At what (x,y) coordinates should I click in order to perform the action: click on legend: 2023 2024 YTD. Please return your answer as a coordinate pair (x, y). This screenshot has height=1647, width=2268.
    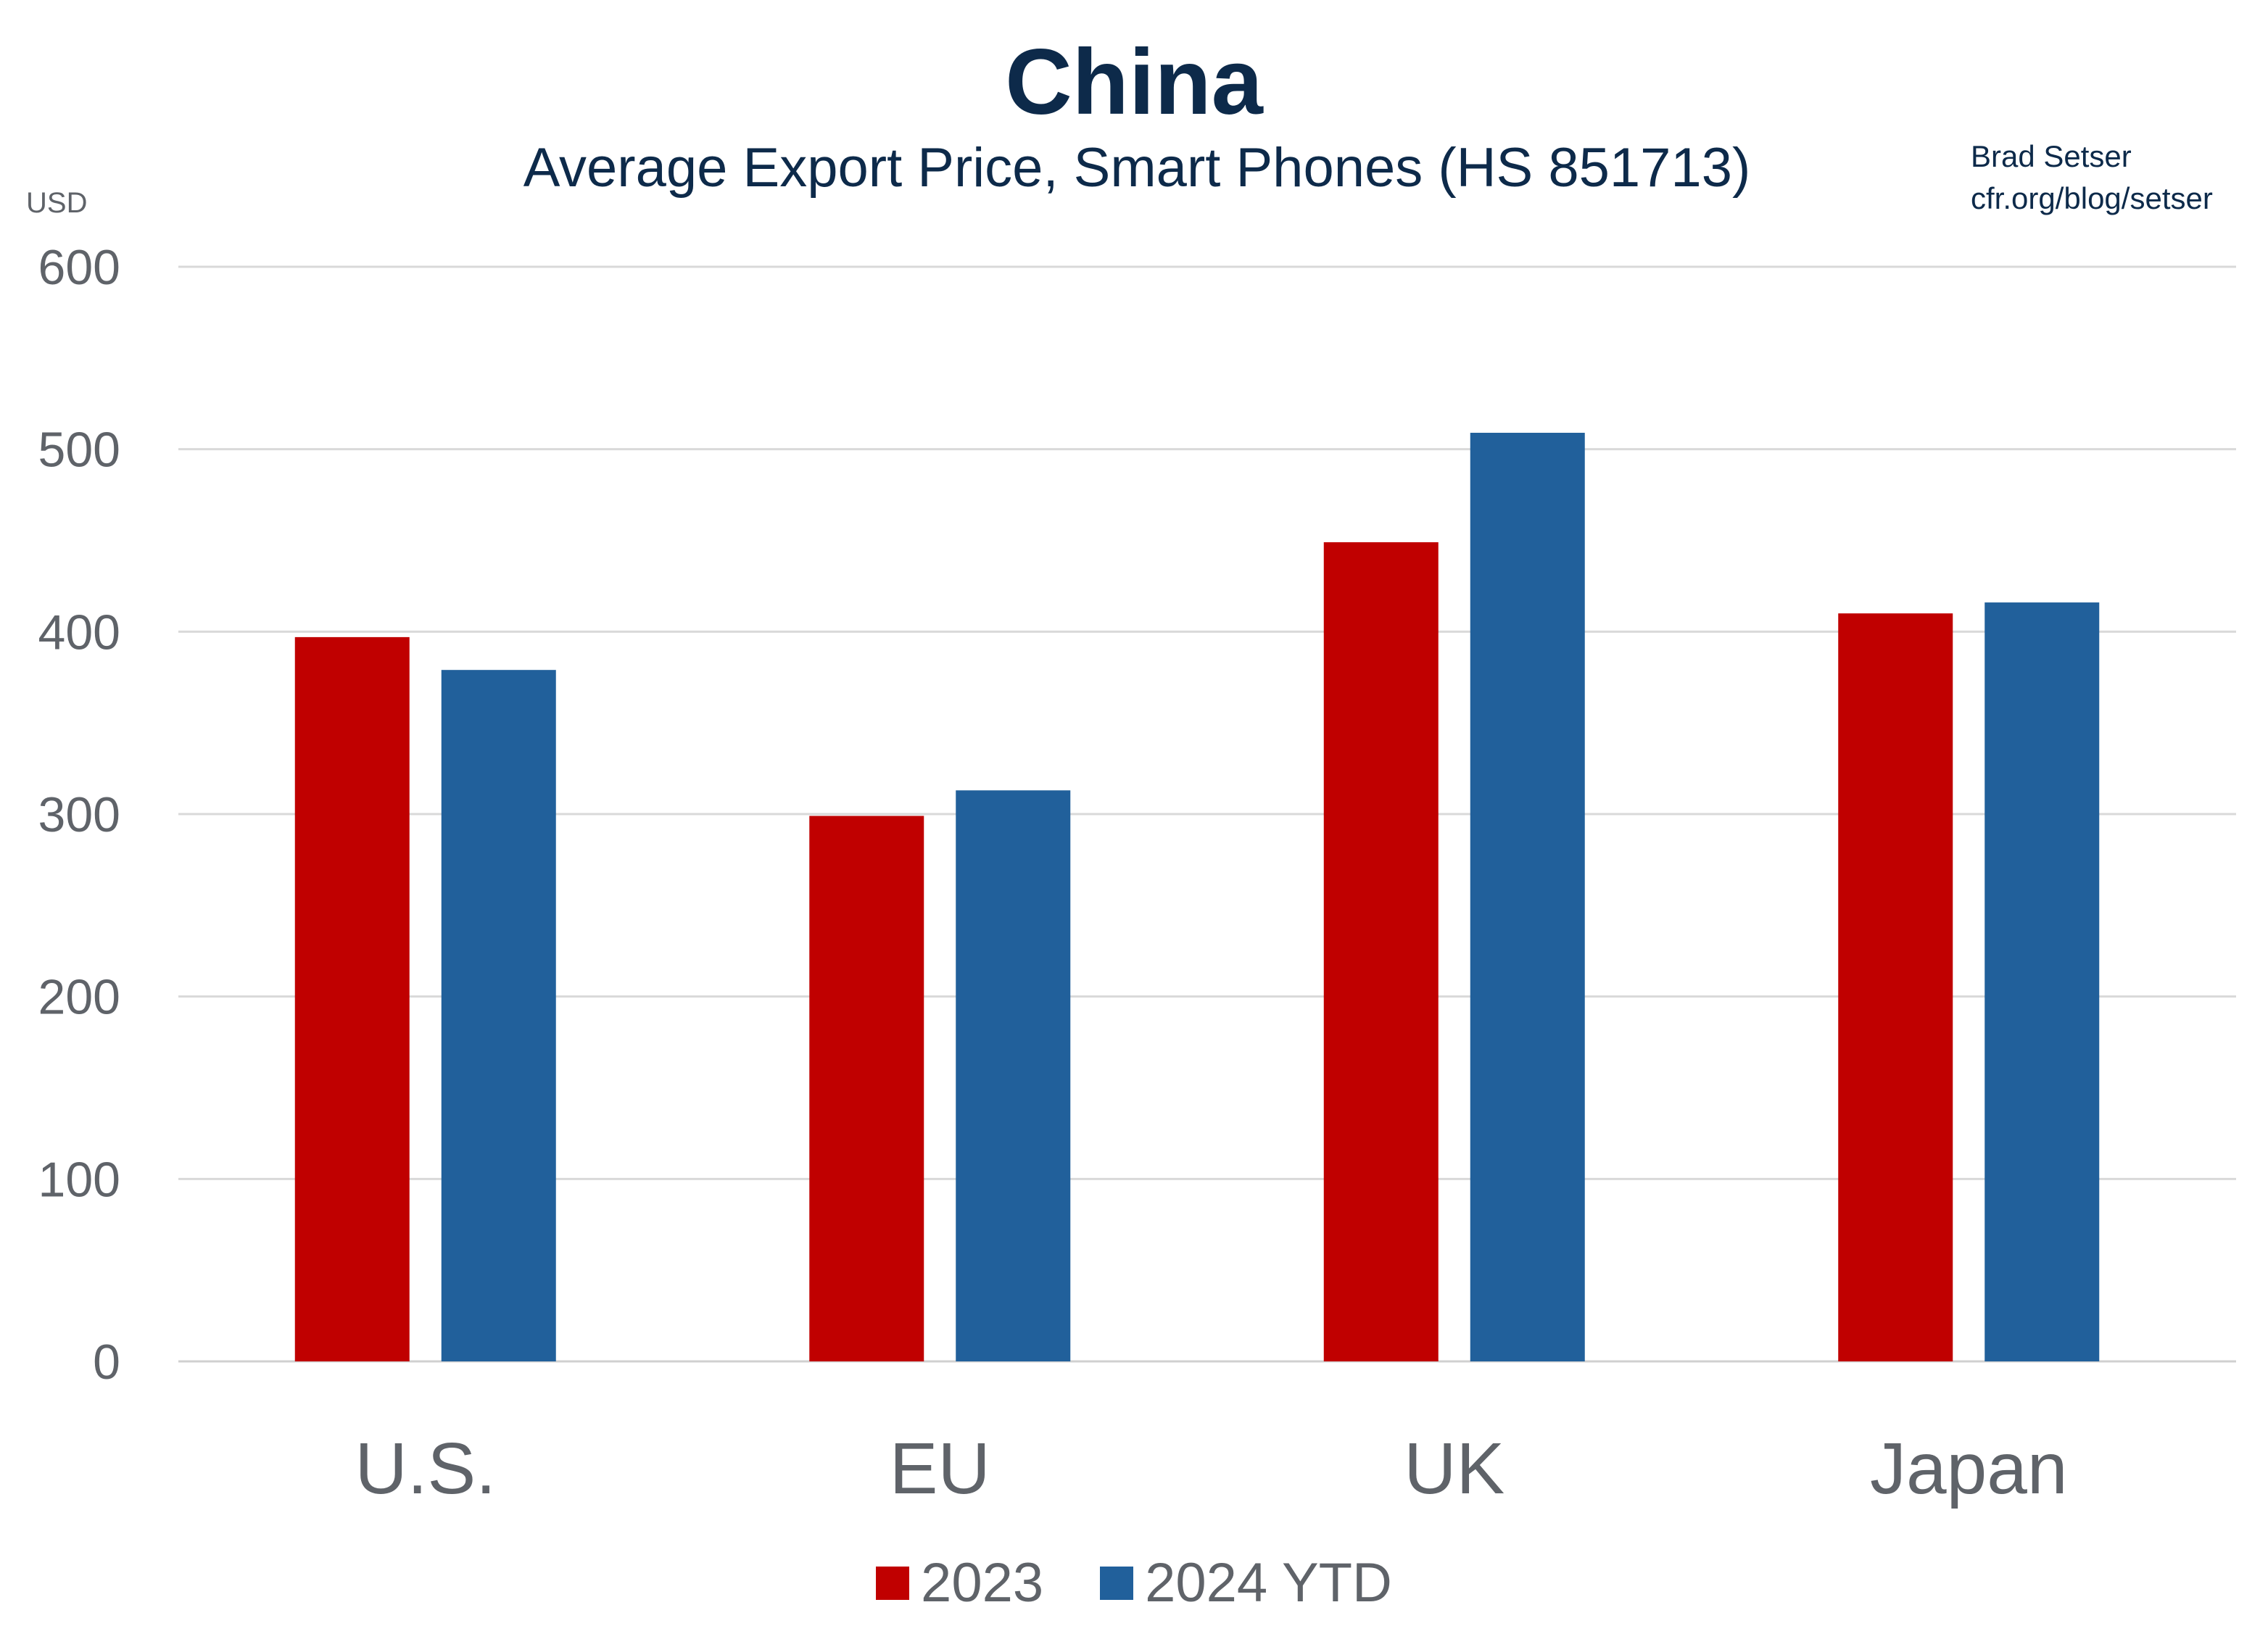
    Looking at the image, I should click on (1134, 1582).